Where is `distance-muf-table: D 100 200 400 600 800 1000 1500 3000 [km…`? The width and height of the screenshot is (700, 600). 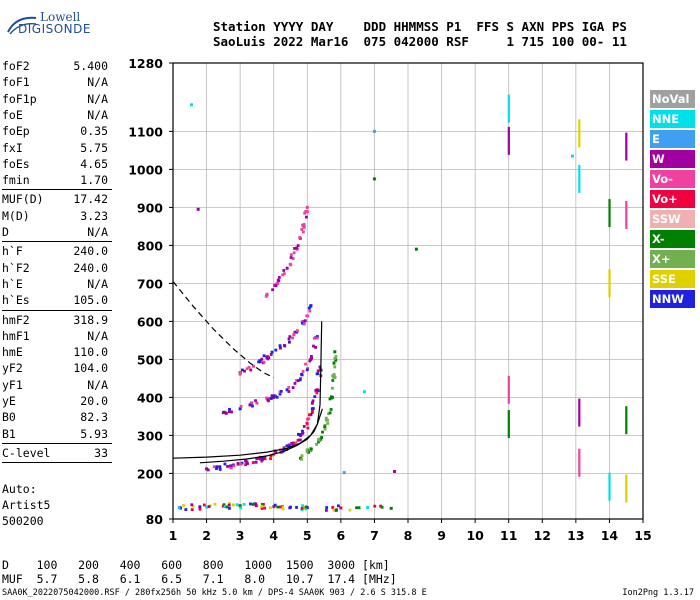 distance-muf-table: D 100 200 400 600 800 1000 1500 3000 [km… is located at coordinates (199, 572).